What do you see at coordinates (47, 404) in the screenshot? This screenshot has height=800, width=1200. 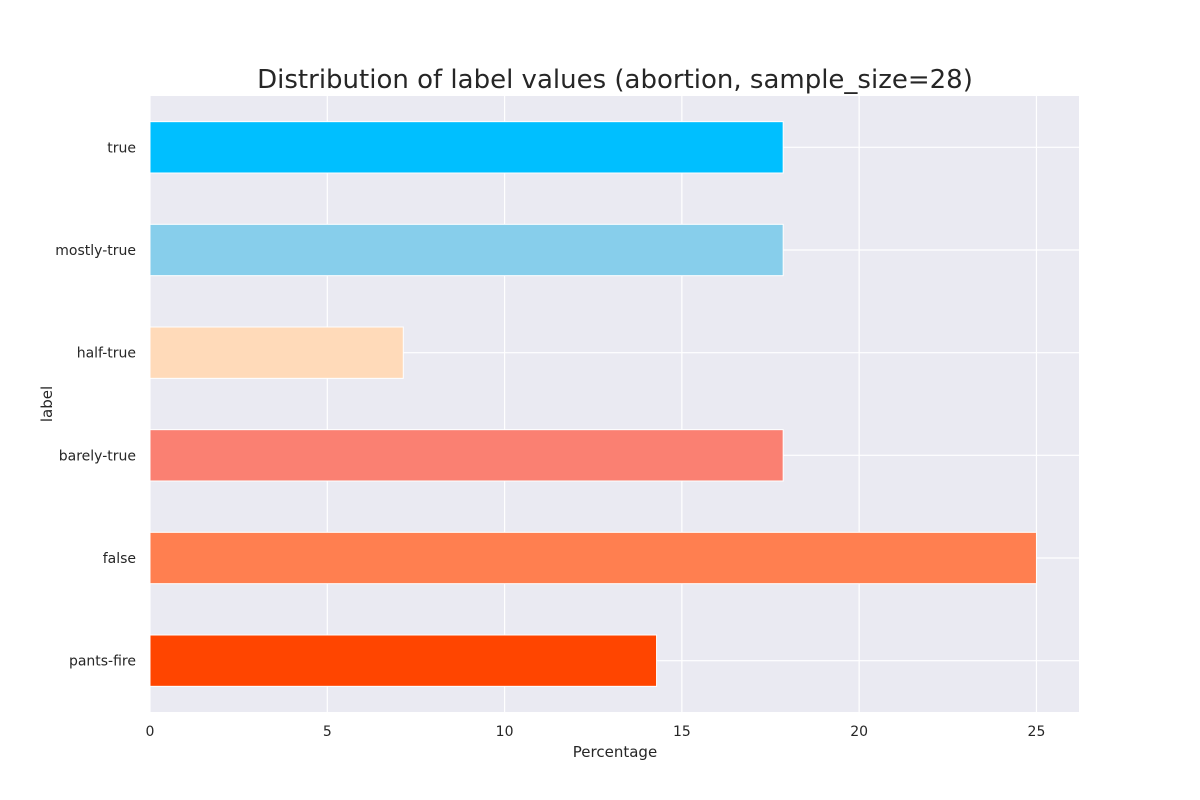 I see `y-axis-label: label` at bounding box center [47, 404].